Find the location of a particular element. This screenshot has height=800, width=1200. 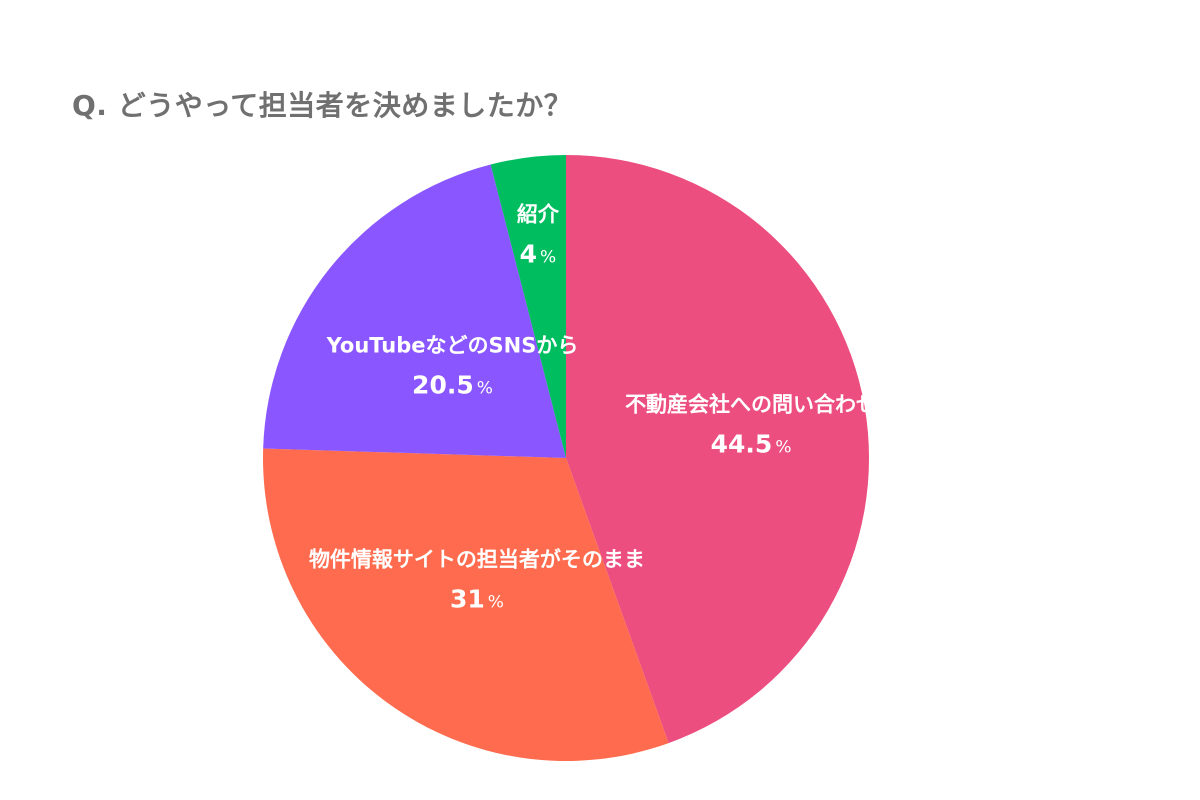

slice-value-label: 20.5% is located at coordinates (453, 385).